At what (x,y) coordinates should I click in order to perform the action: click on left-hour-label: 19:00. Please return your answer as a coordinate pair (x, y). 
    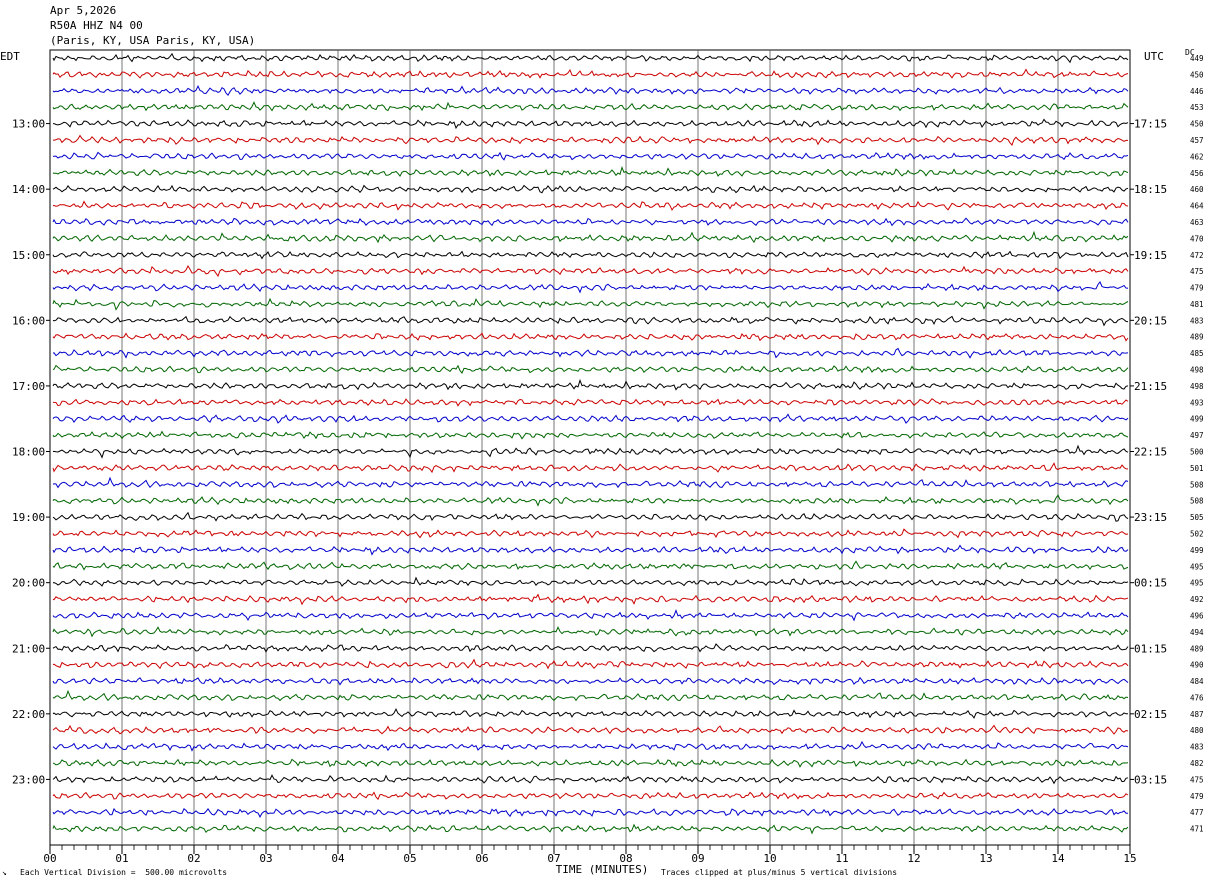
    Looking at the image, I should click on (28, 517).